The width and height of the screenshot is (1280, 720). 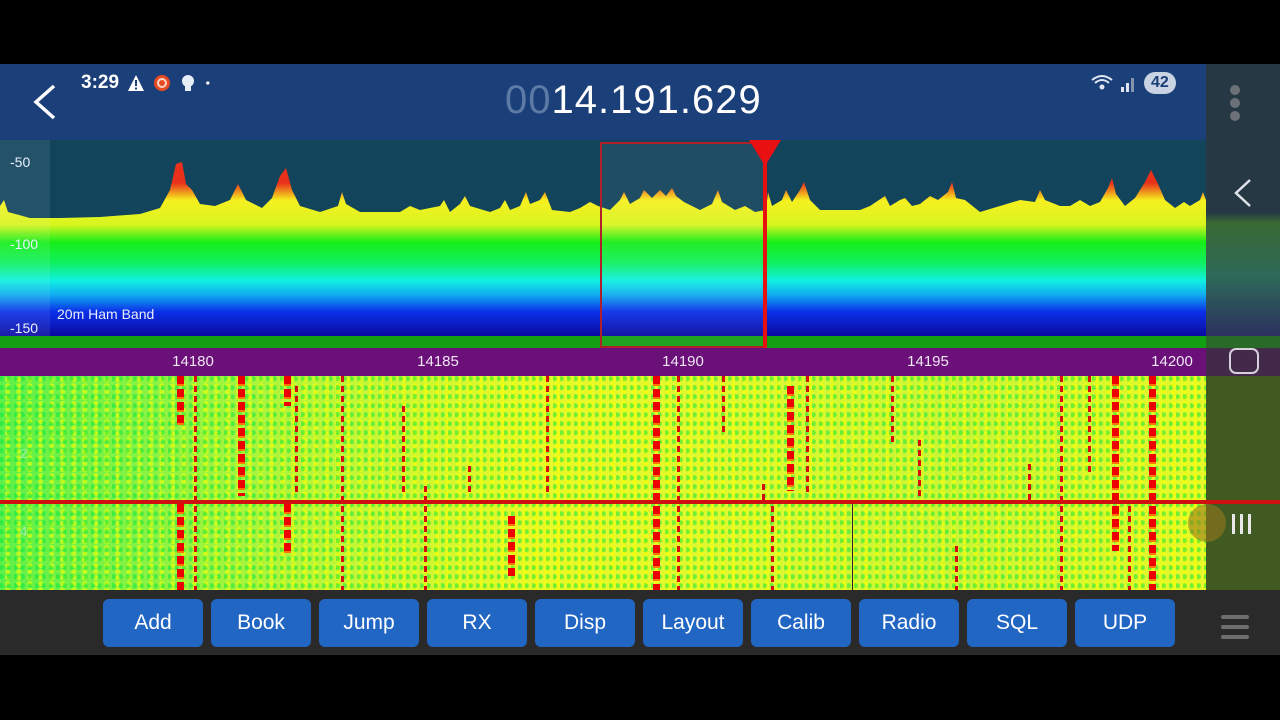 What do you see at coordinates (1017, 623) in the screenshot?
I see `sql-button: SQL` at bounding box center [1017, 623].